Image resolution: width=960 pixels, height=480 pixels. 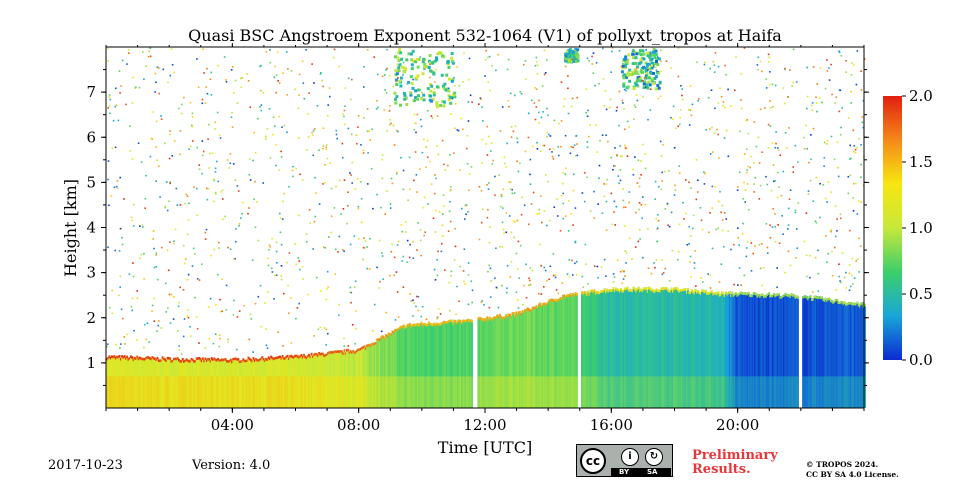 What do you see at coordinates (91, 363) in the screenshot?
I see `y-tick-label: 1` at bounding box center [91, 363].